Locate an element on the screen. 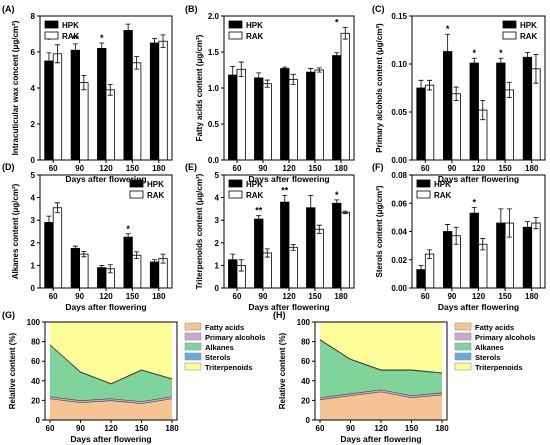 The width and height of the screenshot is (550, 445). significance-mark: ** is located at coordinates (76, 39).